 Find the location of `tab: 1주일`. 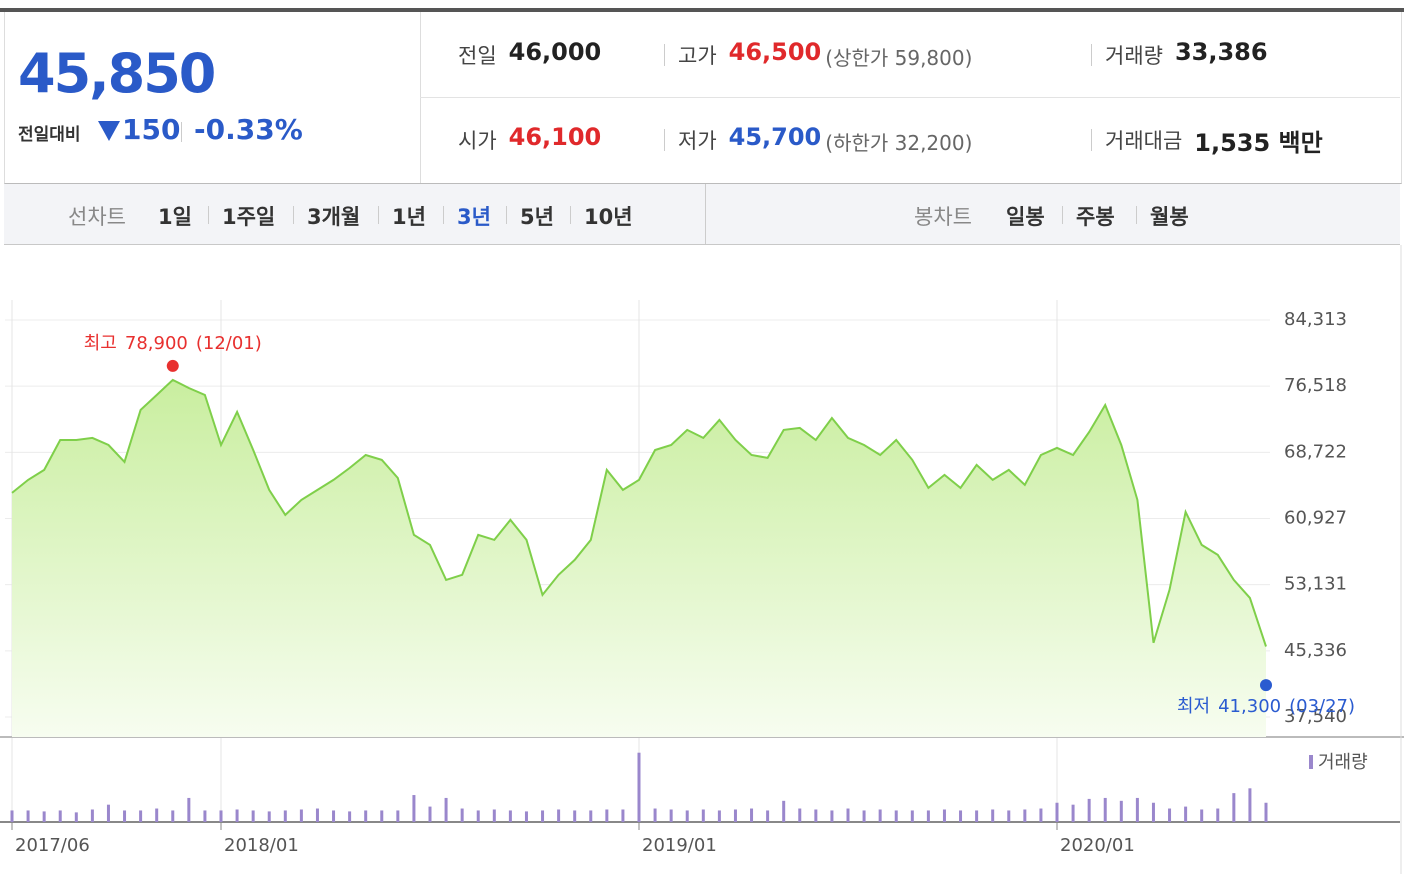

tab: 1주일 is located at coordinates (249, 217).